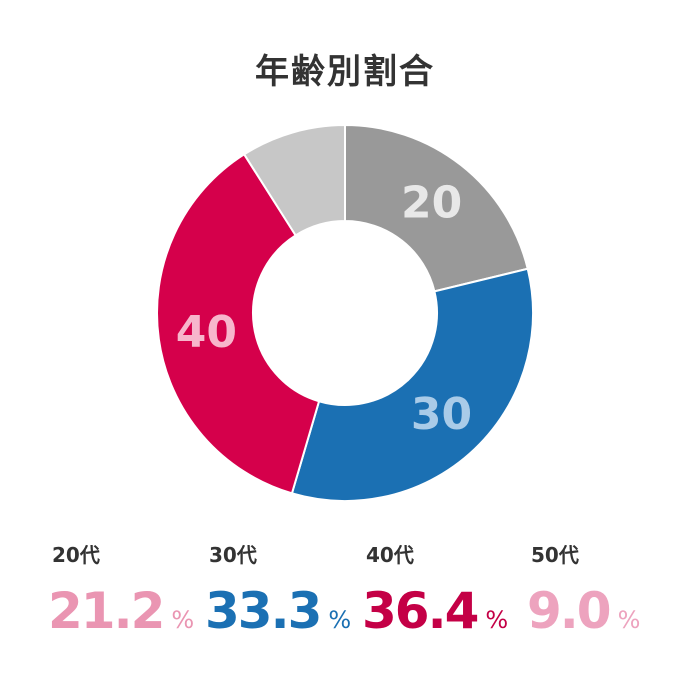 This screenshot has width=690, height=690. What do you see at coordinates (390, 555) in the screenshot?
I see `legend-label: 40代` at bounding box center [390, 555].